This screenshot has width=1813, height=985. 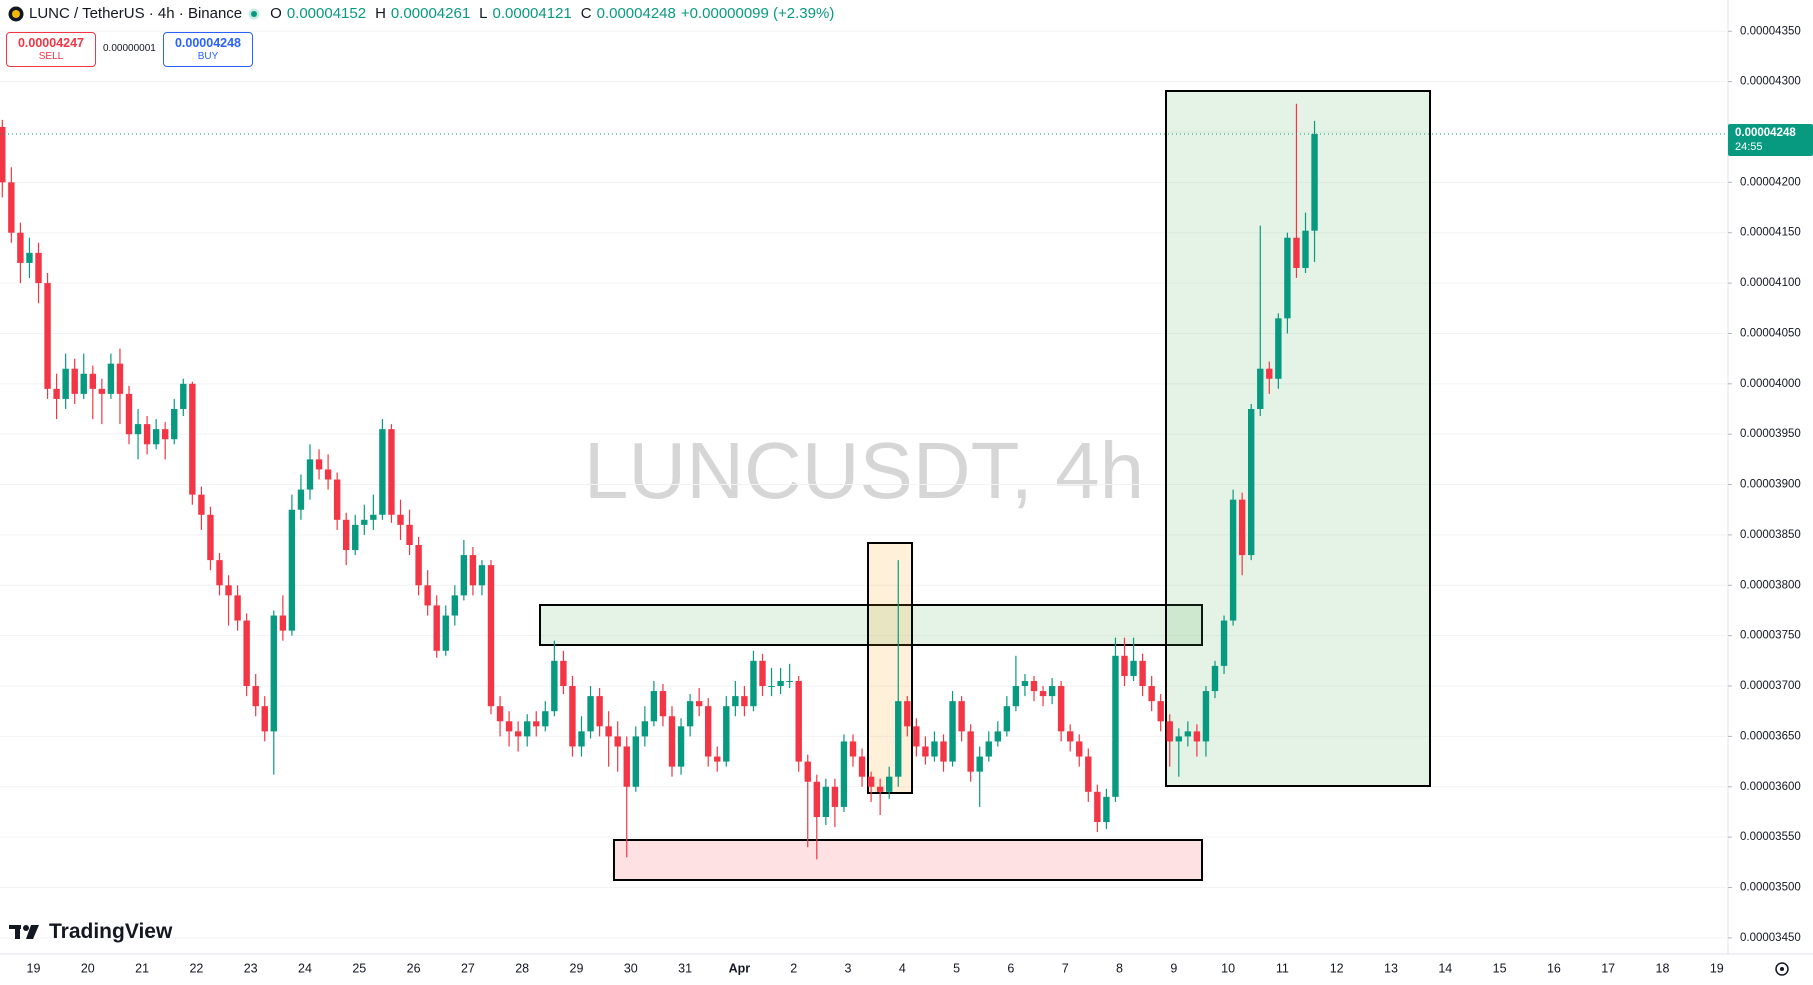 I want to click on spread: 0.00000001, so click(x=129, y=48).